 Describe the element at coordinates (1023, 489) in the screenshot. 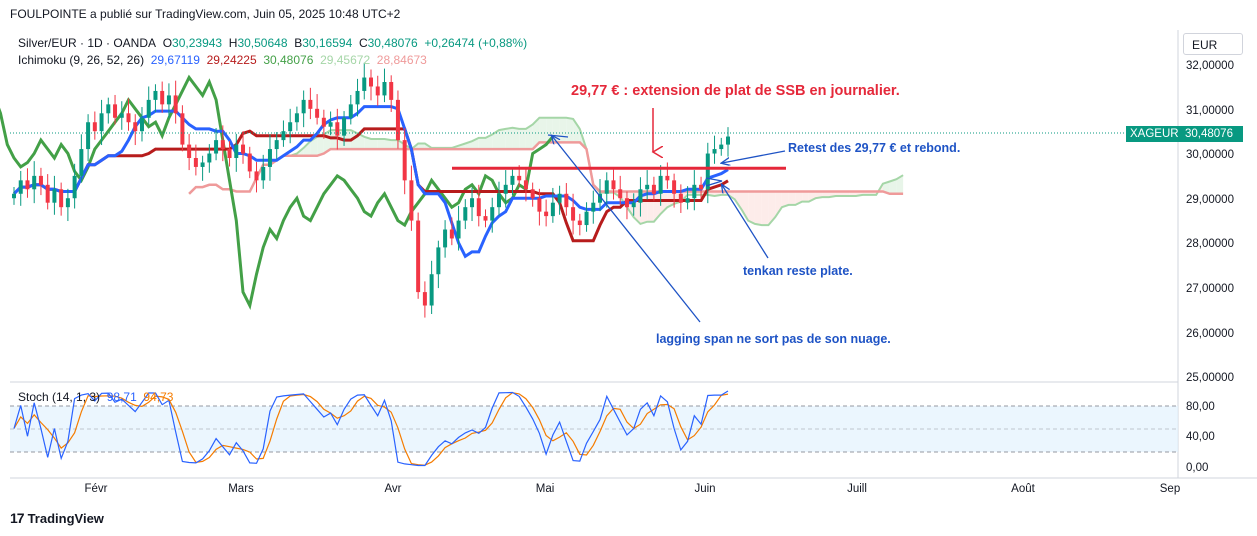

I see `time-label: Août` at that location.